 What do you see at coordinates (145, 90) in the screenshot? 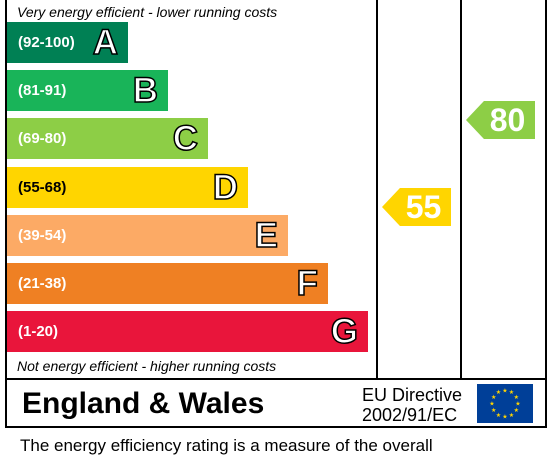
I see `band-letter: B` at bounding box center [145, 90].